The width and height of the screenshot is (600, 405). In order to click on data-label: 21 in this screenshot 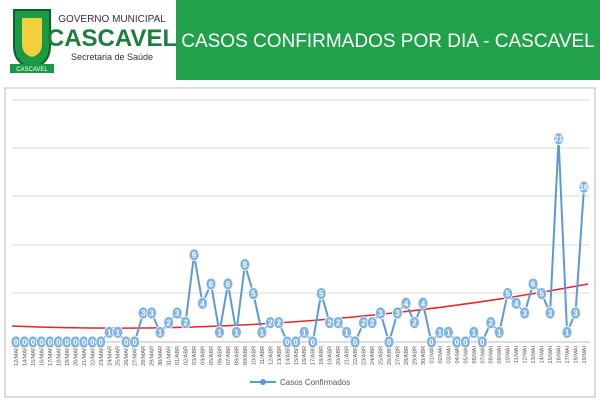, I will do `click(558, 139)`.